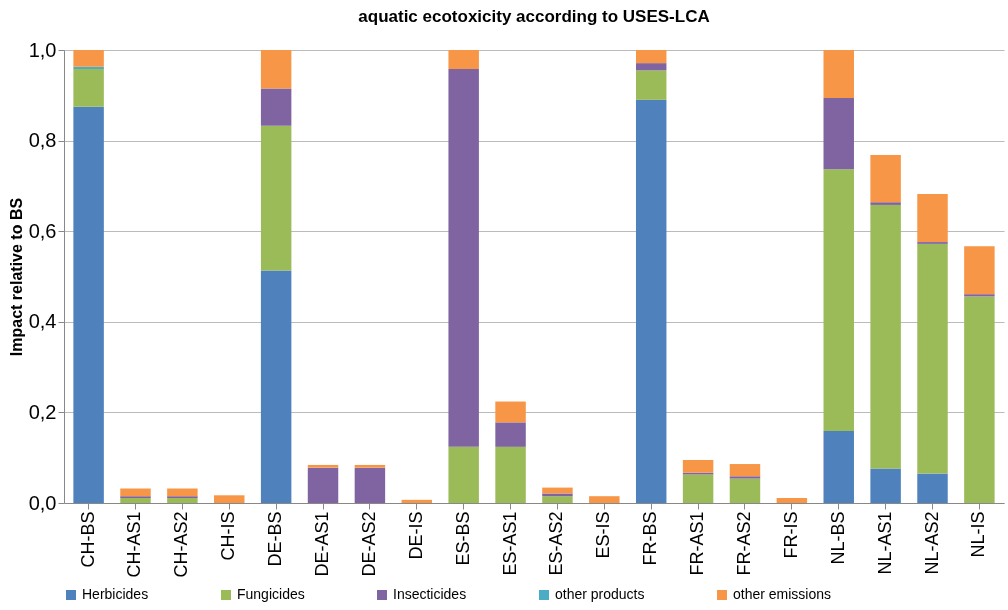 This screenshot has width=1008, height=610. Describe the element at coordinates (16, 277) in the screenshot. I see `y-axis-title: Impact relative to BS` at that location.